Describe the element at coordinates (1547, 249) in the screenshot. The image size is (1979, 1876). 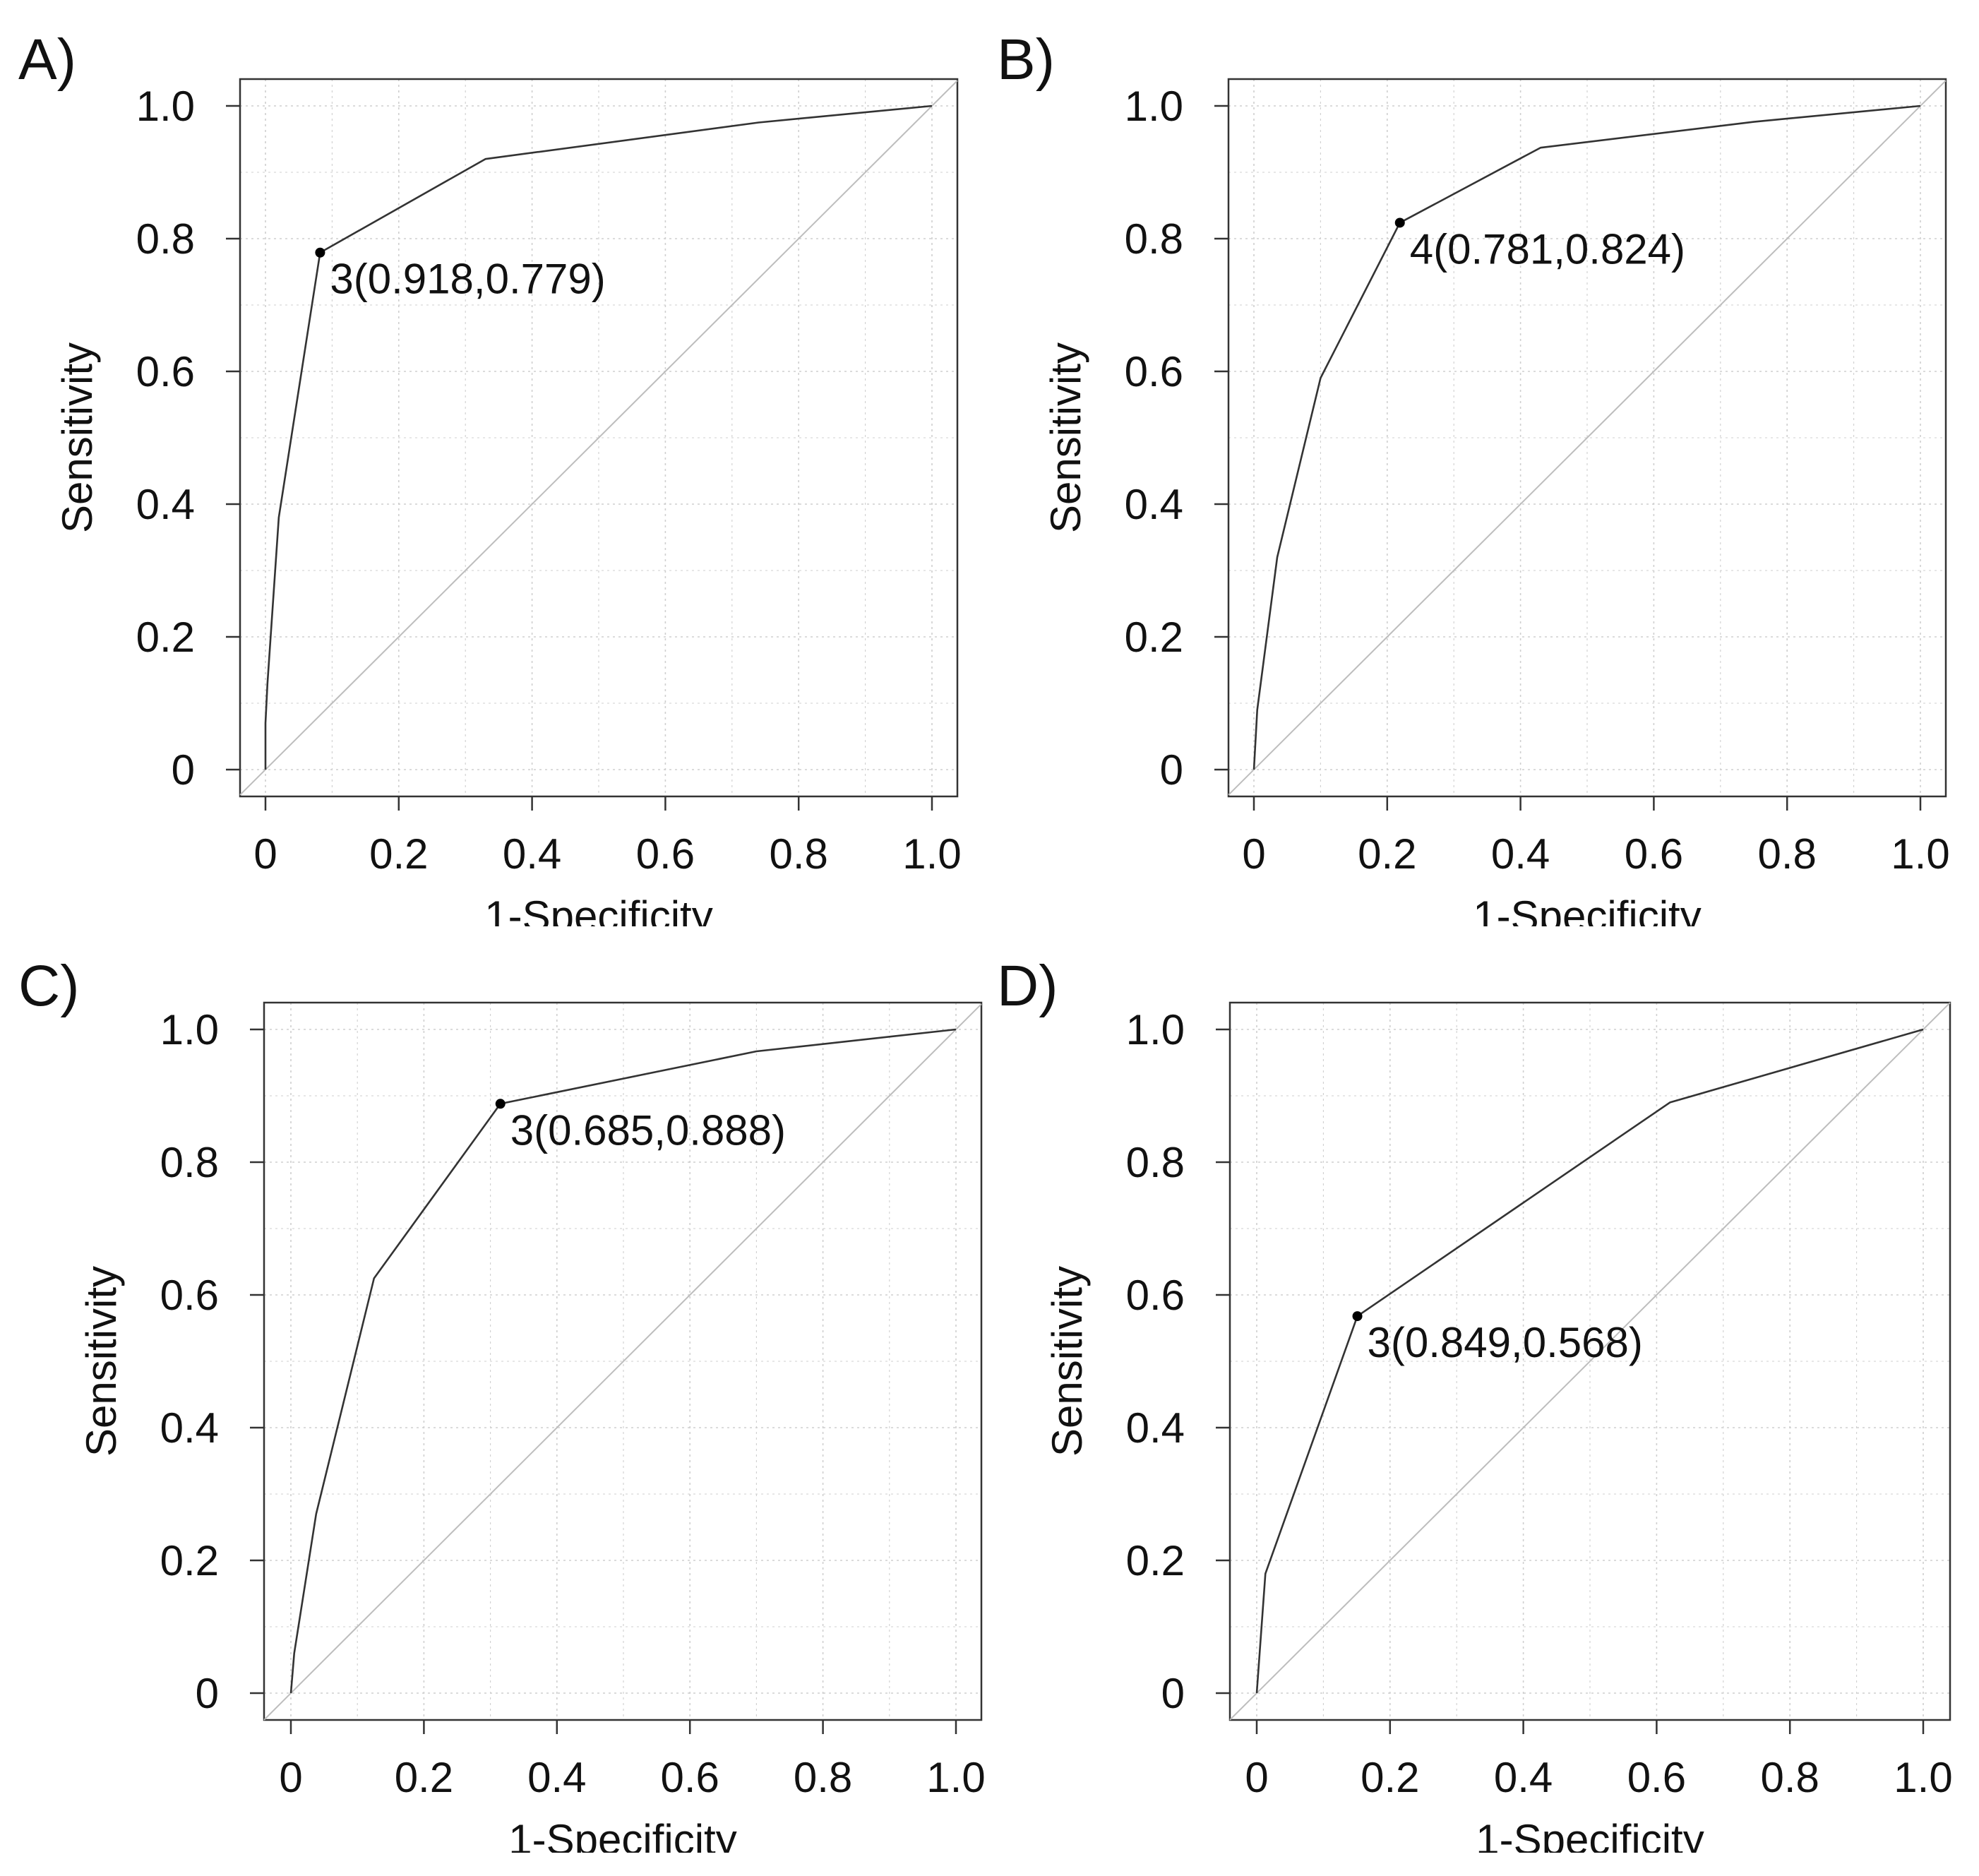
I see `cutoff-annotation: 4(0.781,0.824)` at that location.